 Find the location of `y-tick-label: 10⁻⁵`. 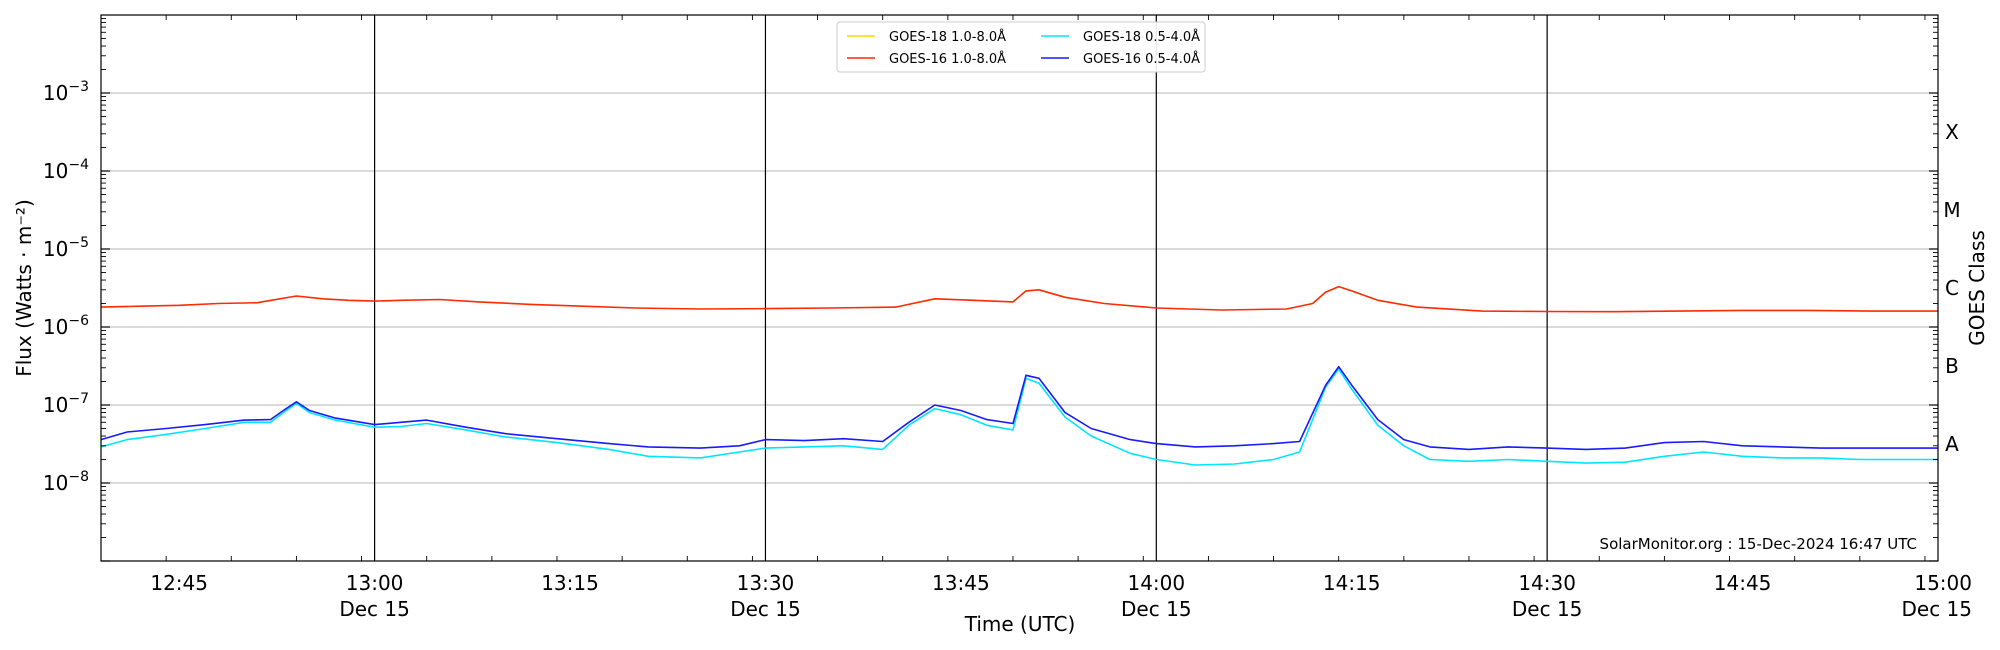

y-tick-label: 10⁻⁵ is located at coordinates (66, 248).